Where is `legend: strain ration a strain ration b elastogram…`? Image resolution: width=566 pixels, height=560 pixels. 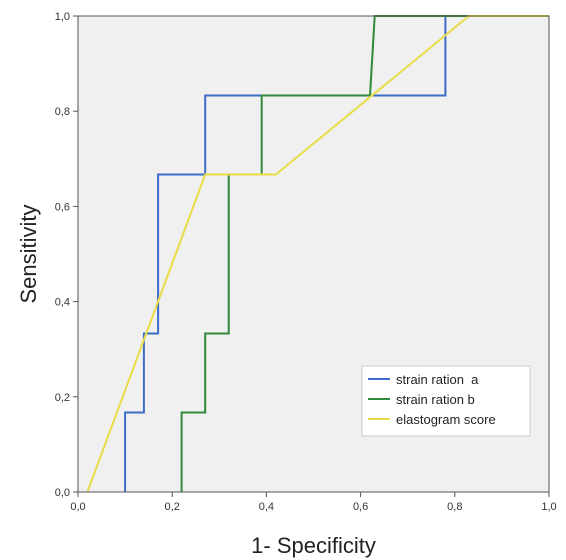 legend: strain ration a strain ration b elastogram… is located at coordinates (446, 401).